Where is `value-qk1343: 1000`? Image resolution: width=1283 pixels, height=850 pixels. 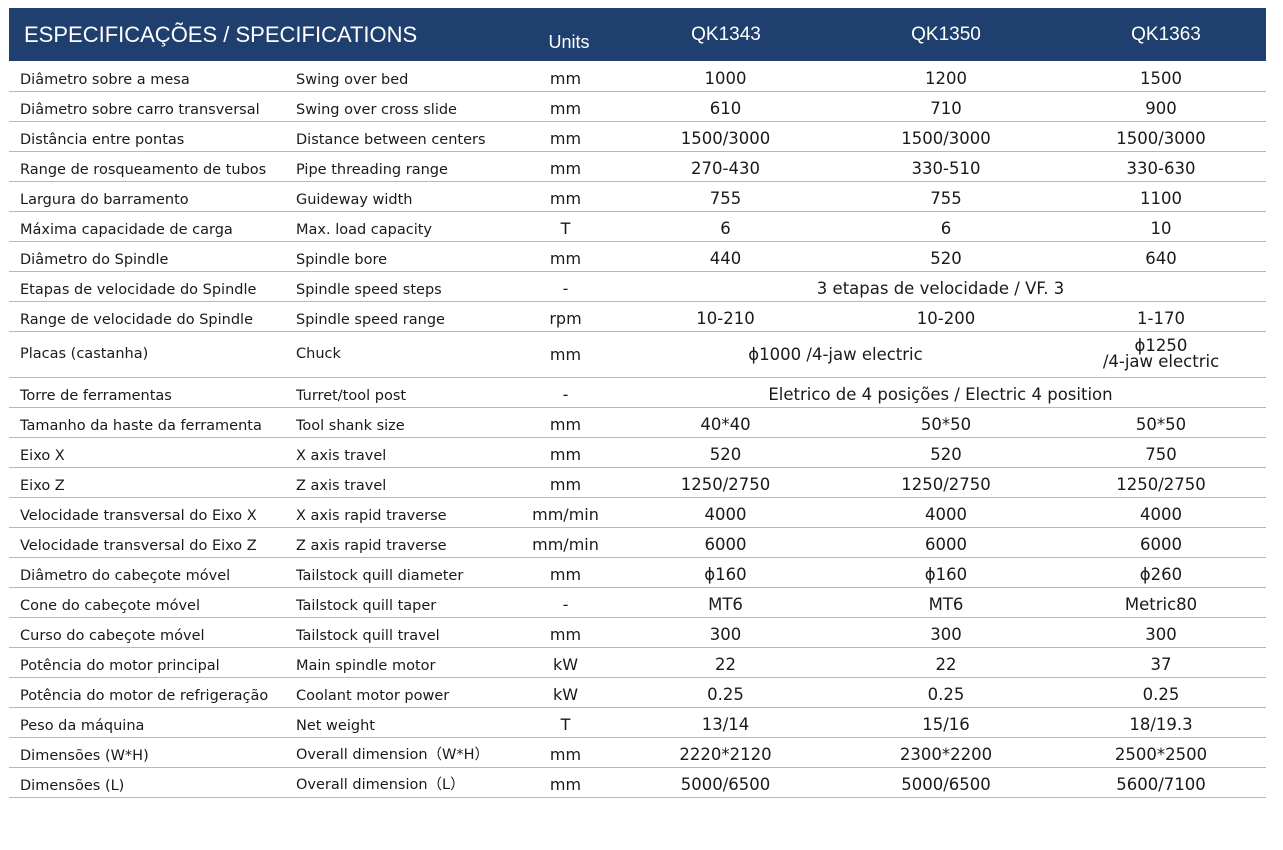 value-qk1343: 1000 is located at coordinates (725, 76).